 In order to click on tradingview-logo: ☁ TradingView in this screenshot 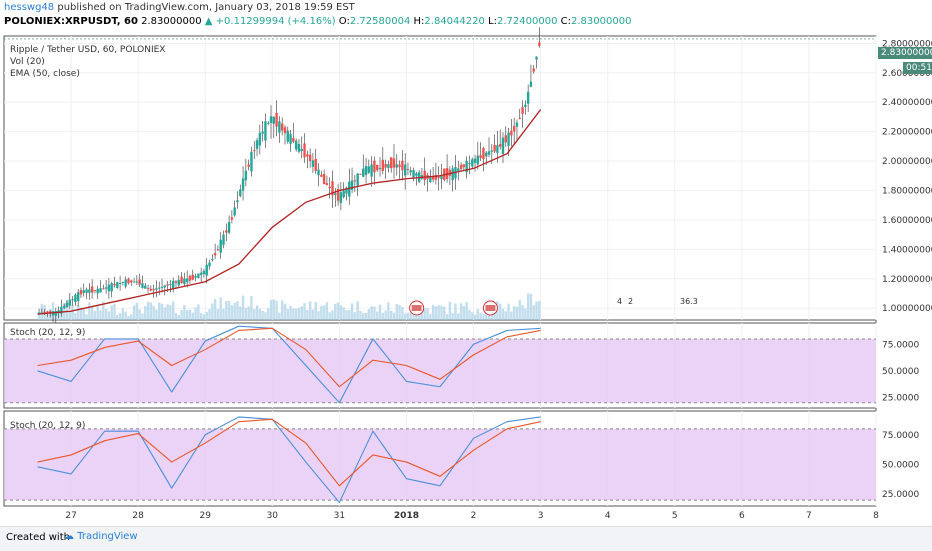, I will do `click(101, 536)`.